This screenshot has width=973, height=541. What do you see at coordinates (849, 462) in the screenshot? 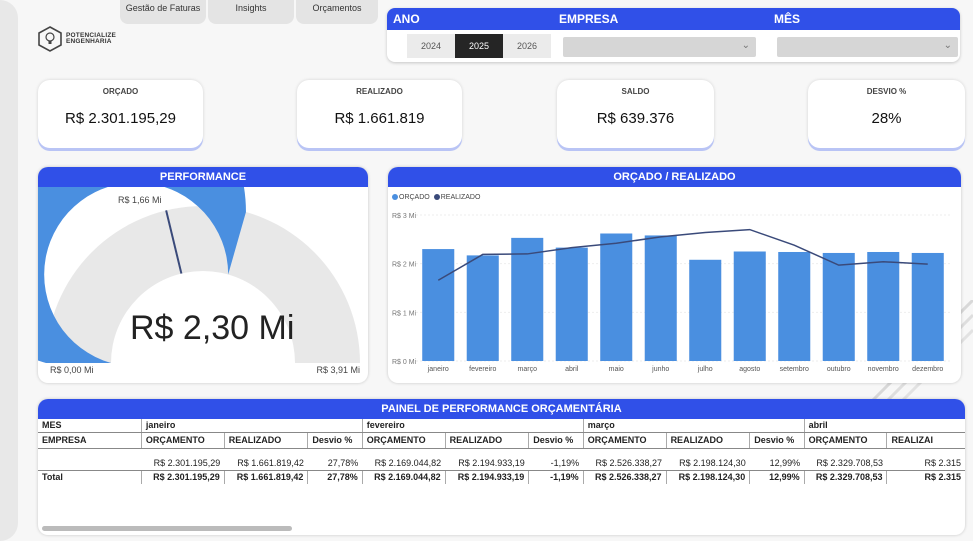
I see `cell-abr-orcamento: R$ 2.329.708,53` at bounding box center [849, 462].